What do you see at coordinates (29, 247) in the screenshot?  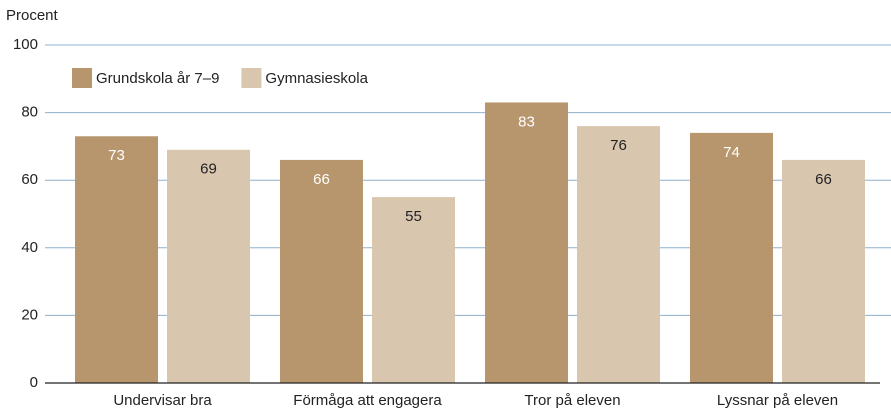 I see `y-tick-label: 40` at bounding box center [29, 247].